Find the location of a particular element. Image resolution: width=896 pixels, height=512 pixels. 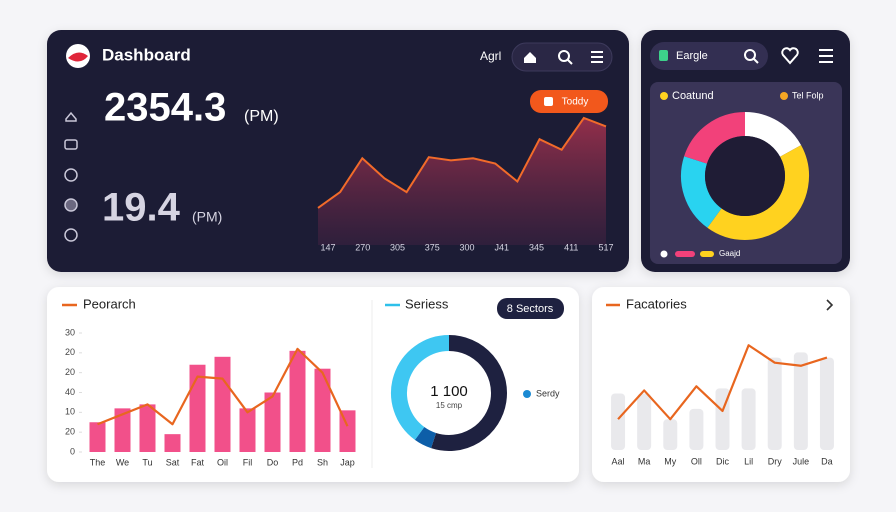

x-tick-label: Dic is located at coordinates (722, 461).